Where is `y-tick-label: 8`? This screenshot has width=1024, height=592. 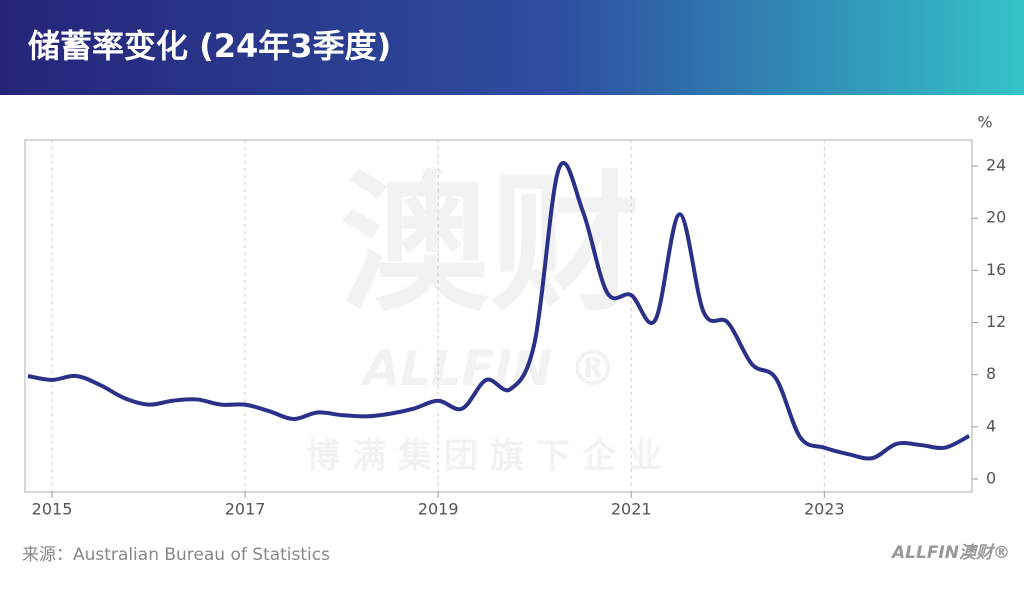 y-tick-label: 8 is located at coordinates (991, 373).